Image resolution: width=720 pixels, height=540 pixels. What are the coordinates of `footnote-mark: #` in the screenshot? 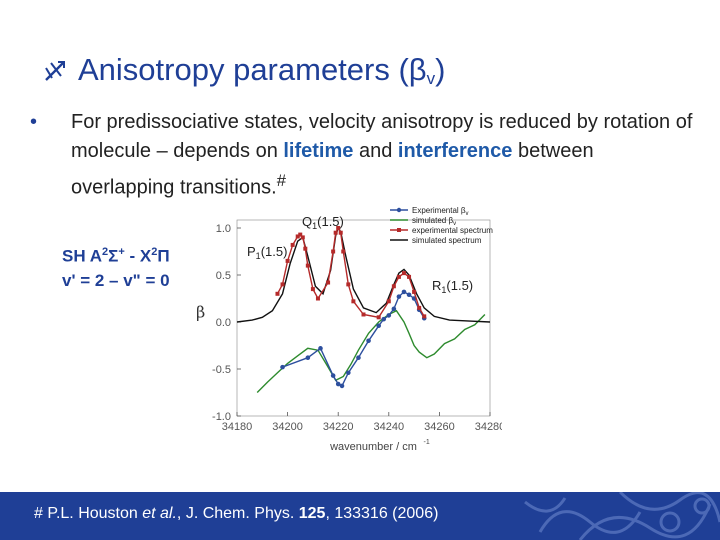 It's located at (281, 180).